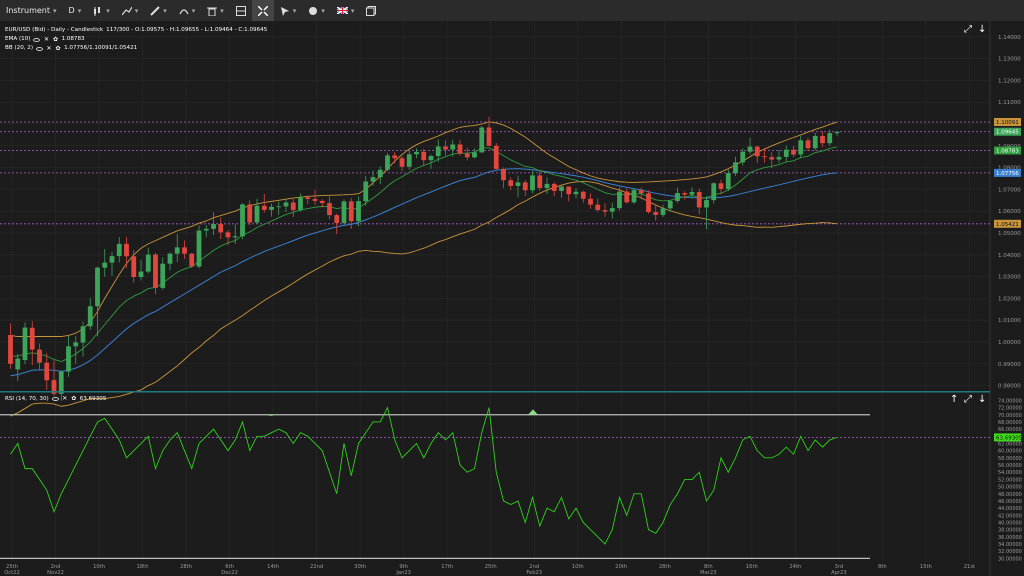 Image resolution: width=1024 pixels, height=576 pixels. I want to click on layout-icon, so click(240, 10).